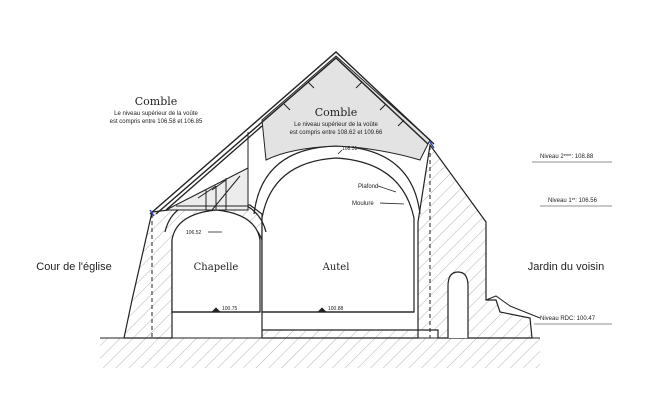 Image resolution: width=660 pixels, height=400 pixels. Describe the element at coordinates (336, 267) in the screenshot. I see `autel-label: Autel` at that location.